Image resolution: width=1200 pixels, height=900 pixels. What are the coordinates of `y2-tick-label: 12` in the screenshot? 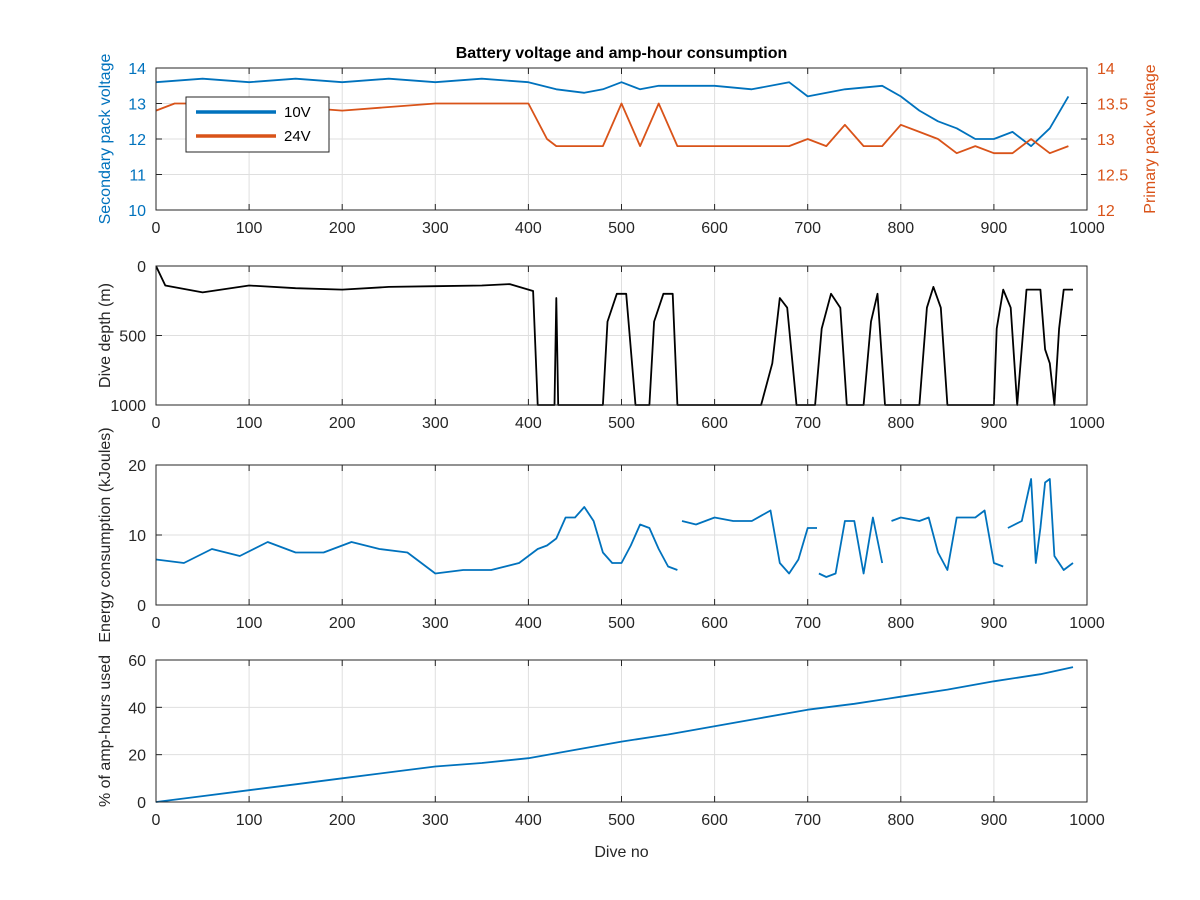 It's located at (1106, 211).